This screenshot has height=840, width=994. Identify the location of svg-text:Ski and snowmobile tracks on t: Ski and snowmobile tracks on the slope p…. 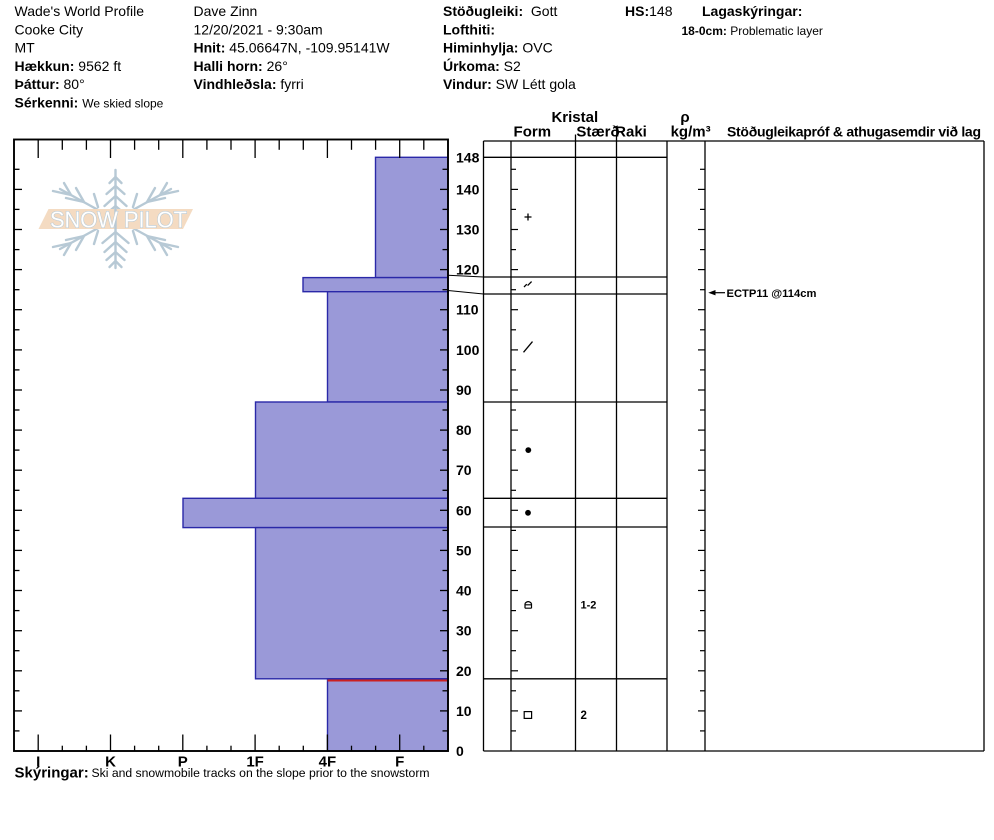
(261, 773).